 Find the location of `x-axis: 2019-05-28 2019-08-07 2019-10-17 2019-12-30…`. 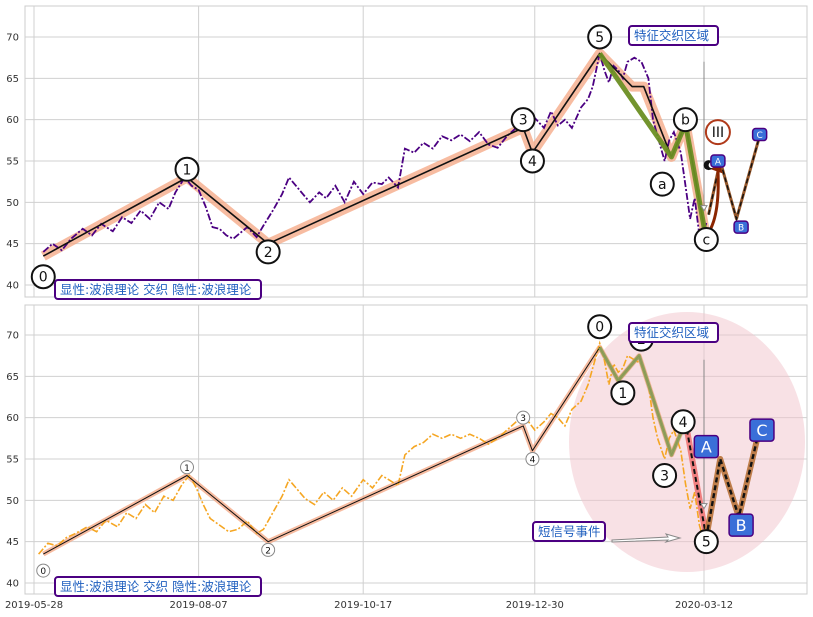

x-axis: 2019-05-28 2019-08-07 2019-10-17 2019-12-30… is located at coordinates (369, 605).